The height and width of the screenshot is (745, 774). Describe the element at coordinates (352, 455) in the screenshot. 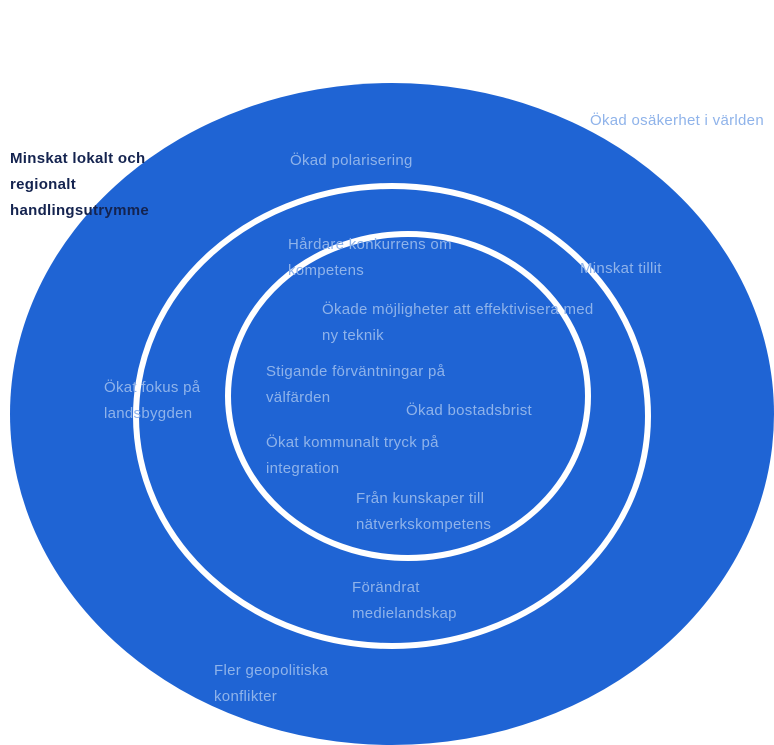

I see `label-okat-kommunalt-tryck: Ökat kommunalt tryck på integration` at that location.